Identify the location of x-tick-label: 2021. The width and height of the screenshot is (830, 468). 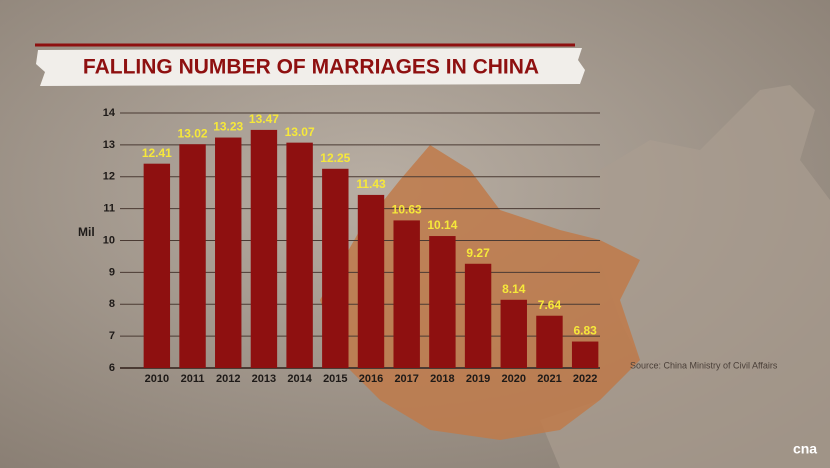
(549, 379).